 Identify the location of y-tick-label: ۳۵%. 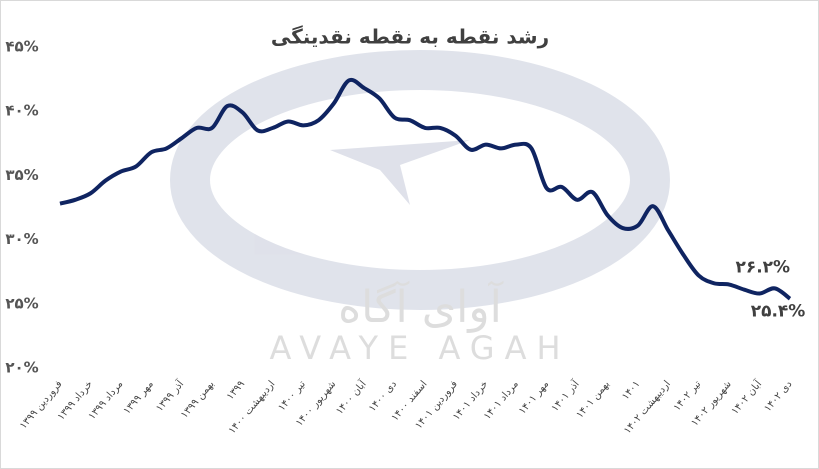
(21, 175).